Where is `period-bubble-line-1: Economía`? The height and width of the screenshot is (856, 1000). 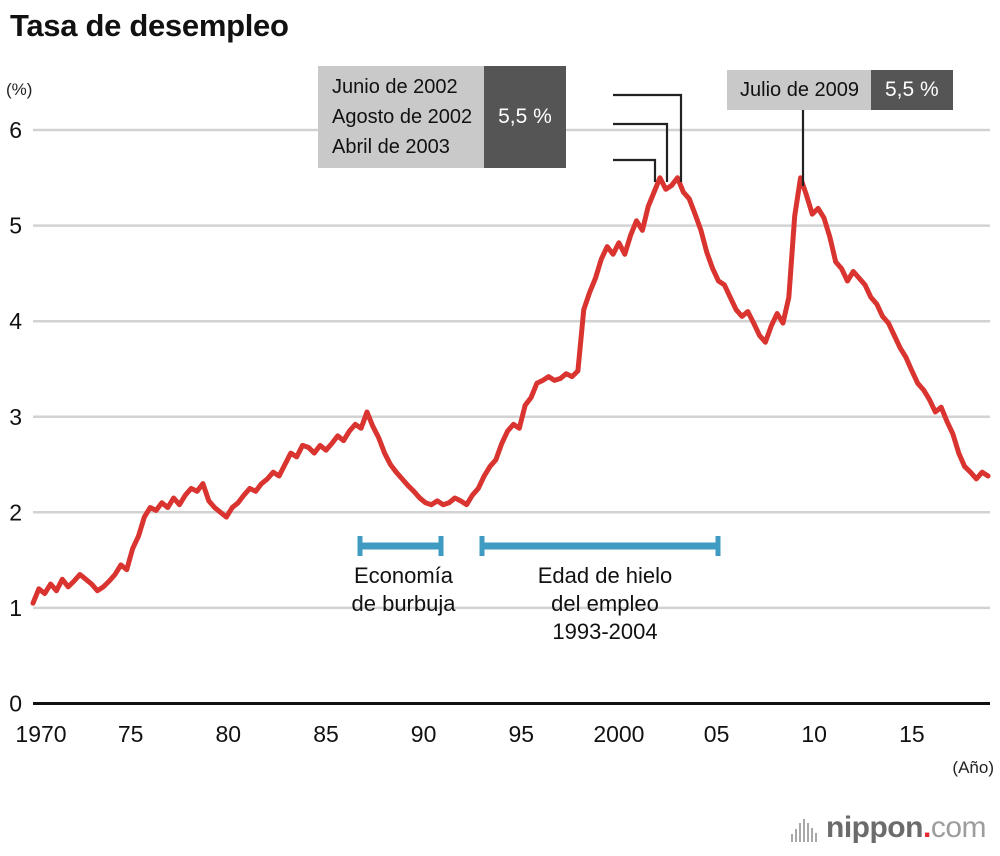 period-bubble-line-1: Economía is located at coordinates (403, 575).